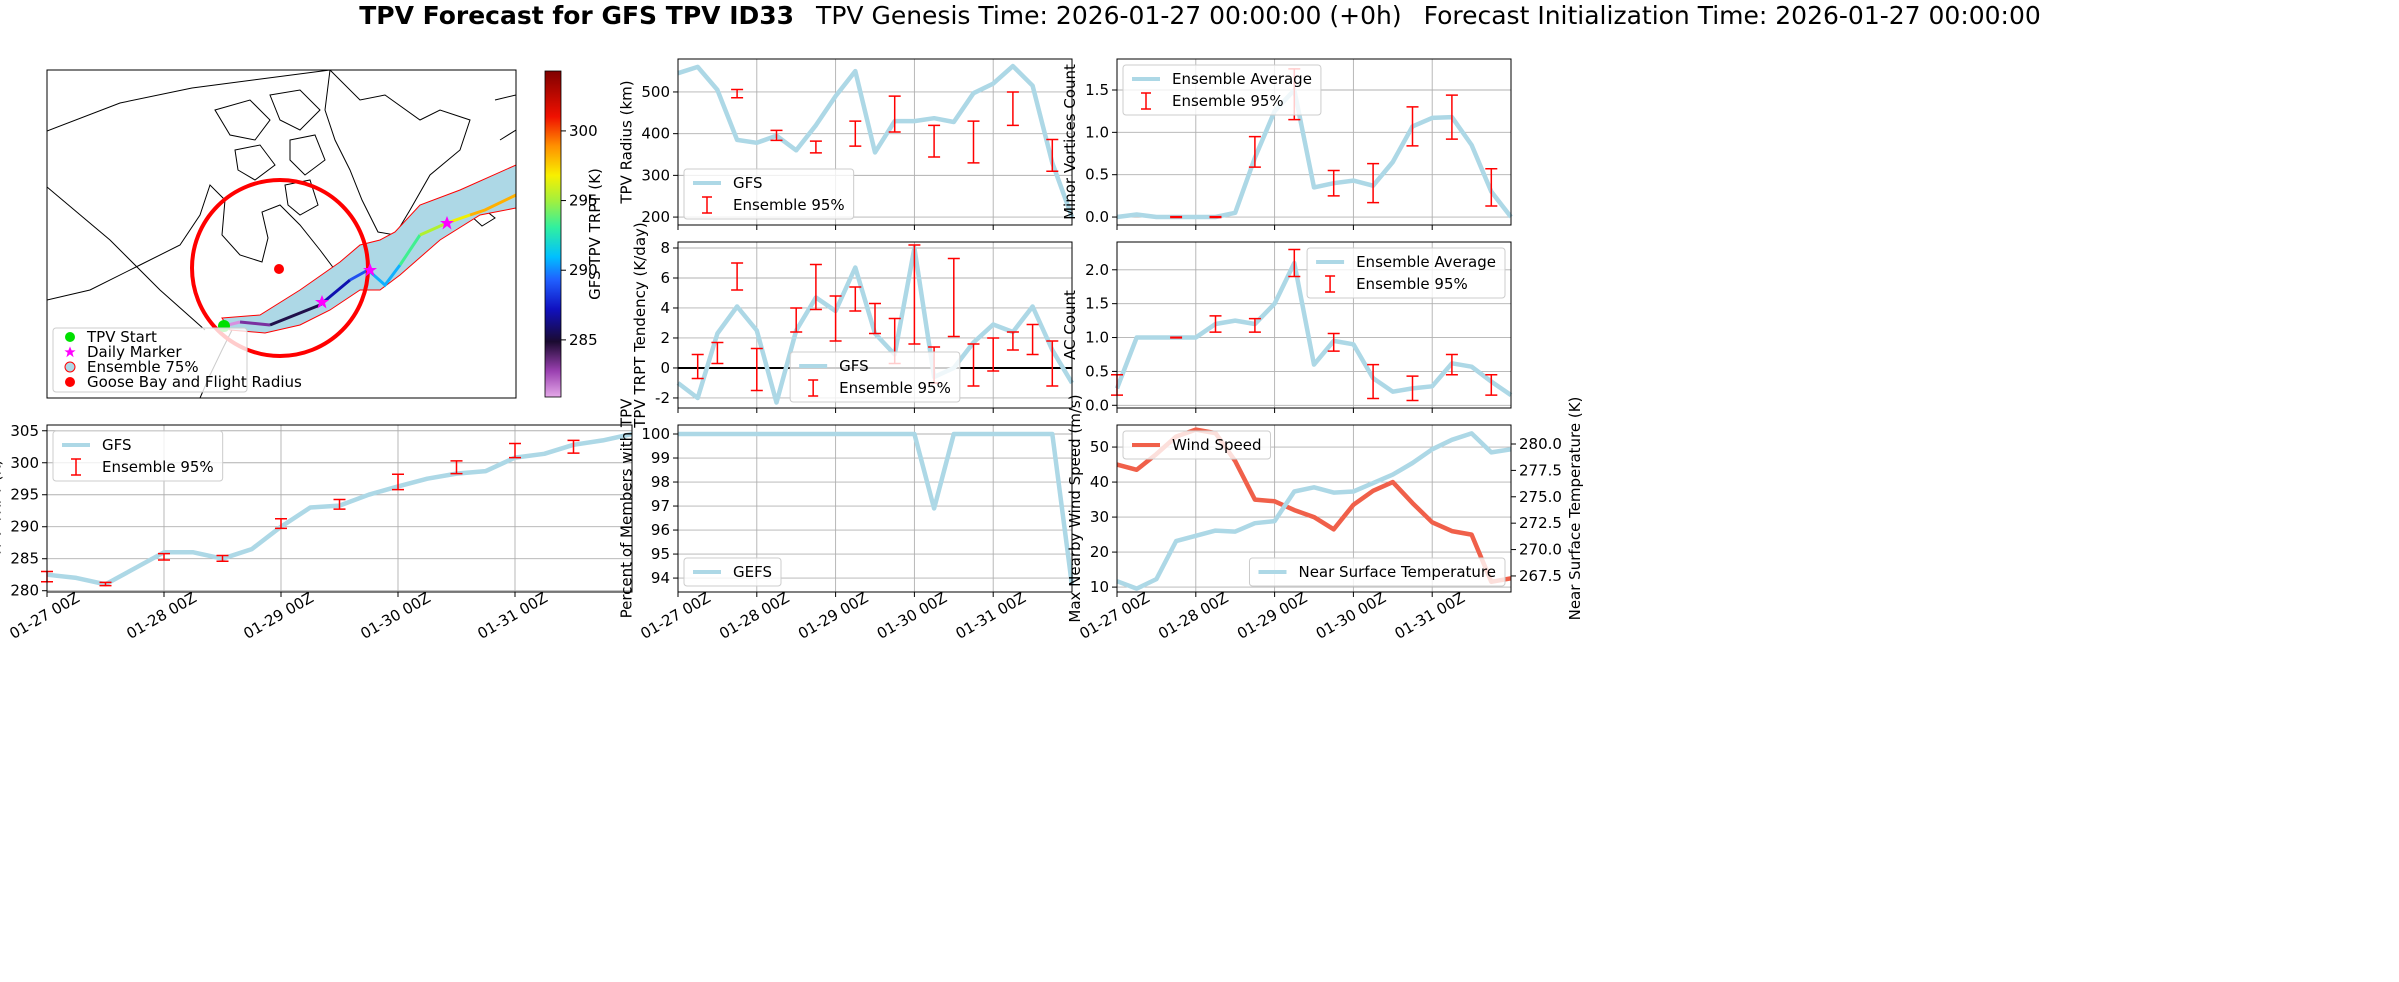  What do you see at coordinates (1540, 470) in the screenshot?
I see `y2-tick-label: 277.5` at bounding box center [1540, 470].